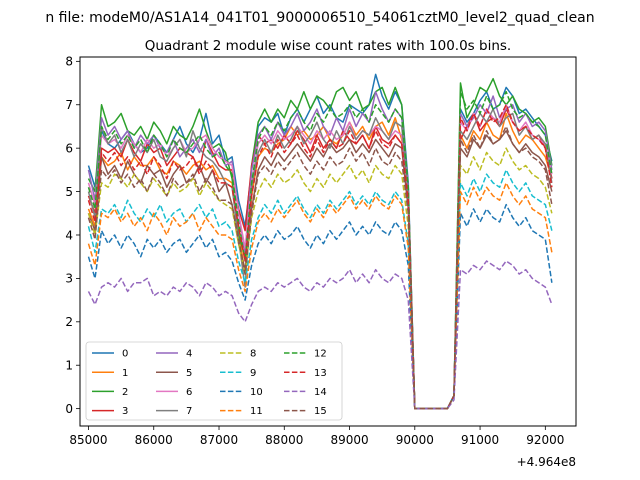 This screenshot has width=640, height=480. Describe the element at coordinates (284, 440) in the screenshot. I see `x-tick-label: 88000` at that location.